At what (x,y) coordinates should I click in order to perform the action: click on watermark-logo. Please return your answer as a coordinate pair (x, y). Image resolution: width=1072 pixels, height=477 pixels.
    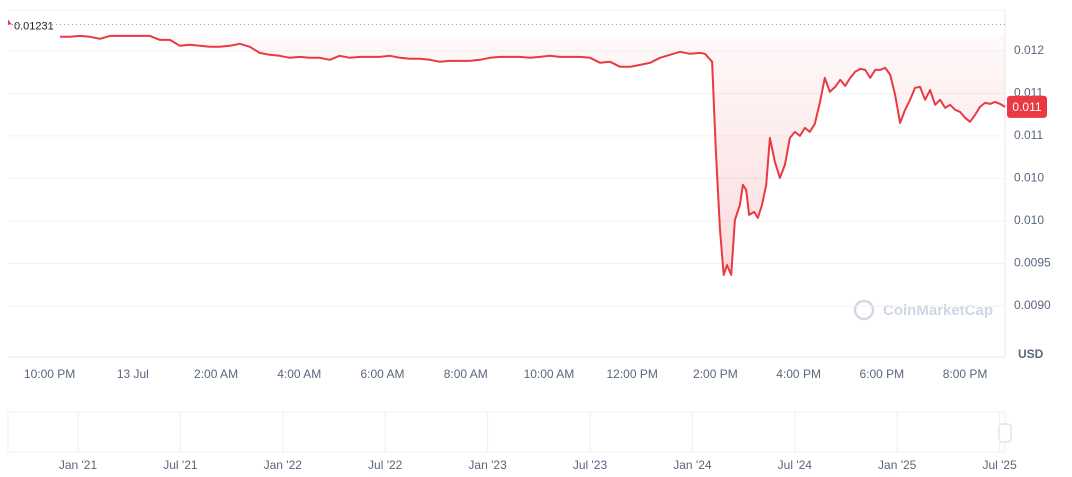
    Looking at the image, I should click on (864, 310).